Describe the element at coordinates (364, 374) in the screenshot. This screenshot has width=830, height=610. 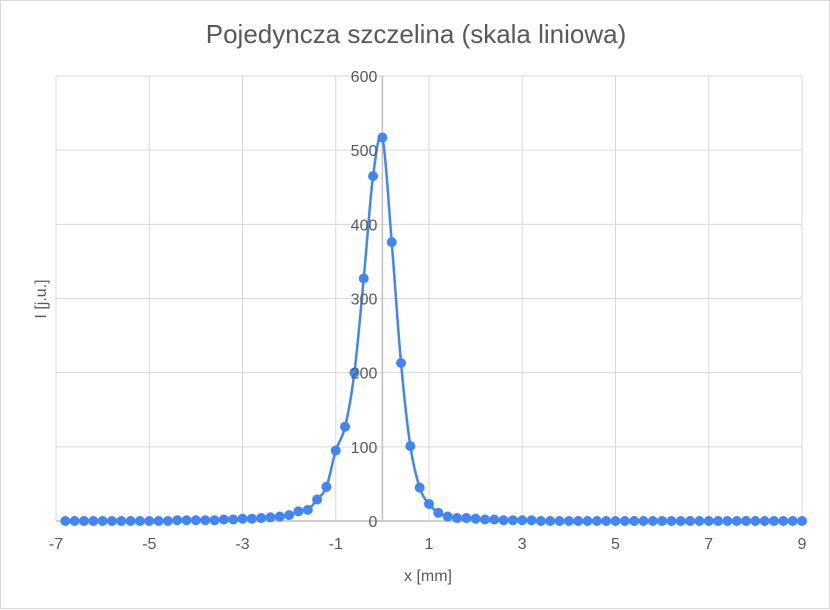
I see `y-tick-label: 200` at that location.